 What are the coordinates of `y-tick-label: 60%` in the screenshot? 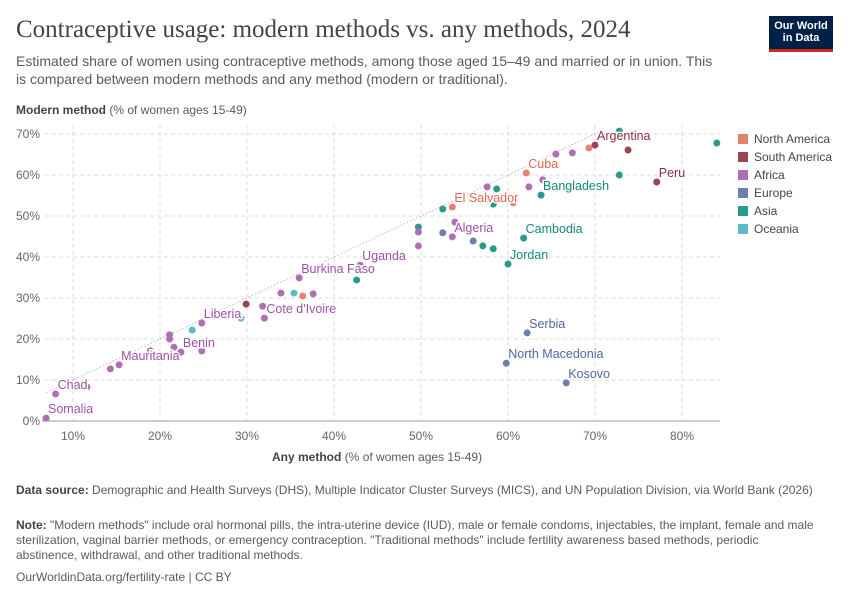 It's located at (28, 175).